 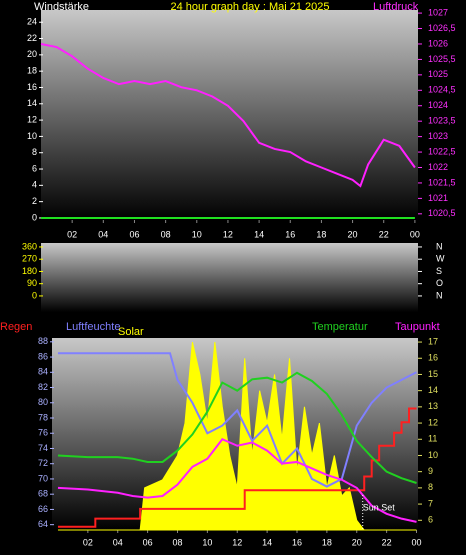 I want to click on y2-tick-label: 1027, so click(x=438, y=12).